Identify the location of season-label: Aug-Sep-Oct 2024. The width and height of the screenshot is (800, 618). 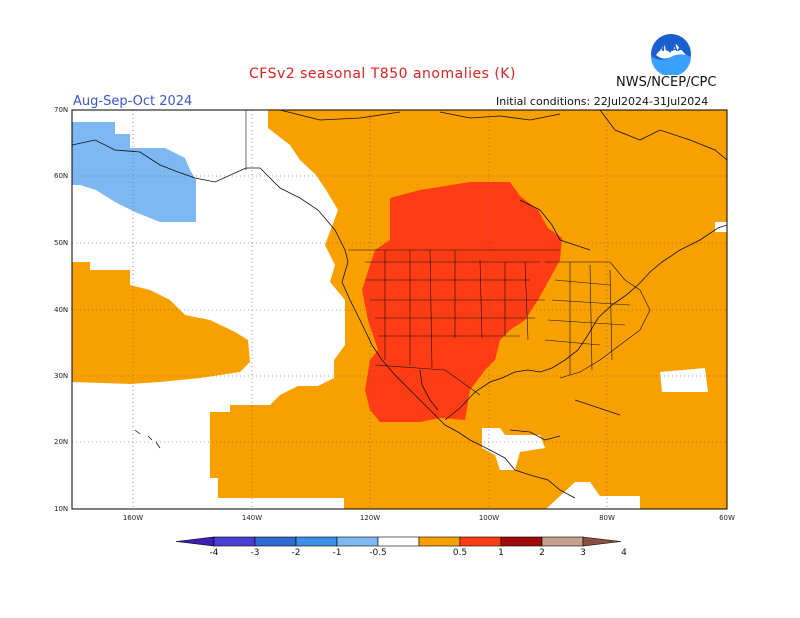
(133, 101).